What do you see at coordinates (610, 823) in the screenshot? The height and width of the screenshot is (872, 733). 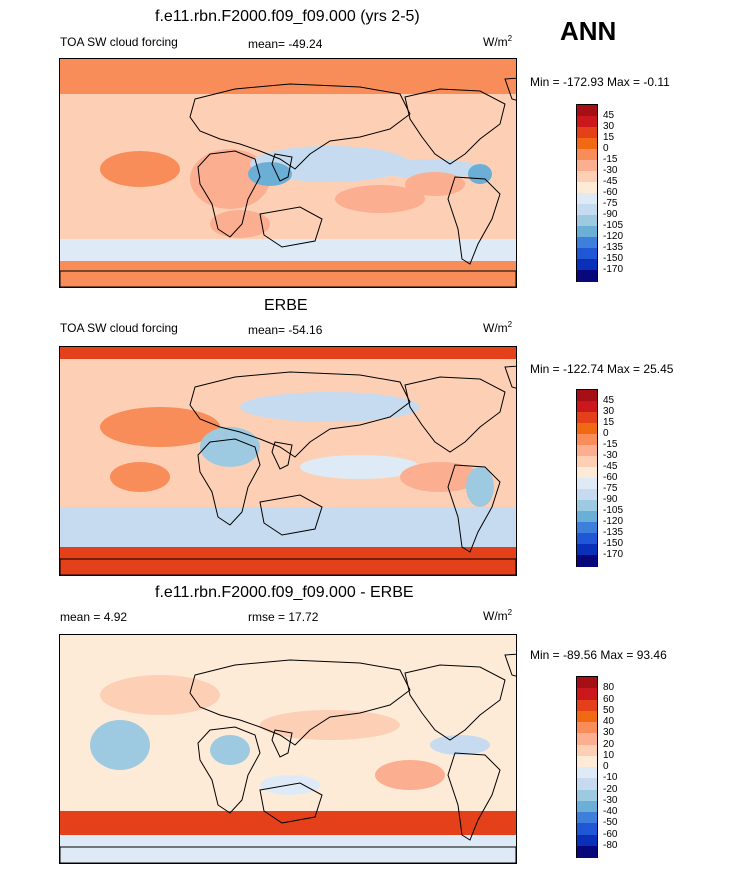 I see `colorbar-tick-label: -50` at bounding box center [610, 823].